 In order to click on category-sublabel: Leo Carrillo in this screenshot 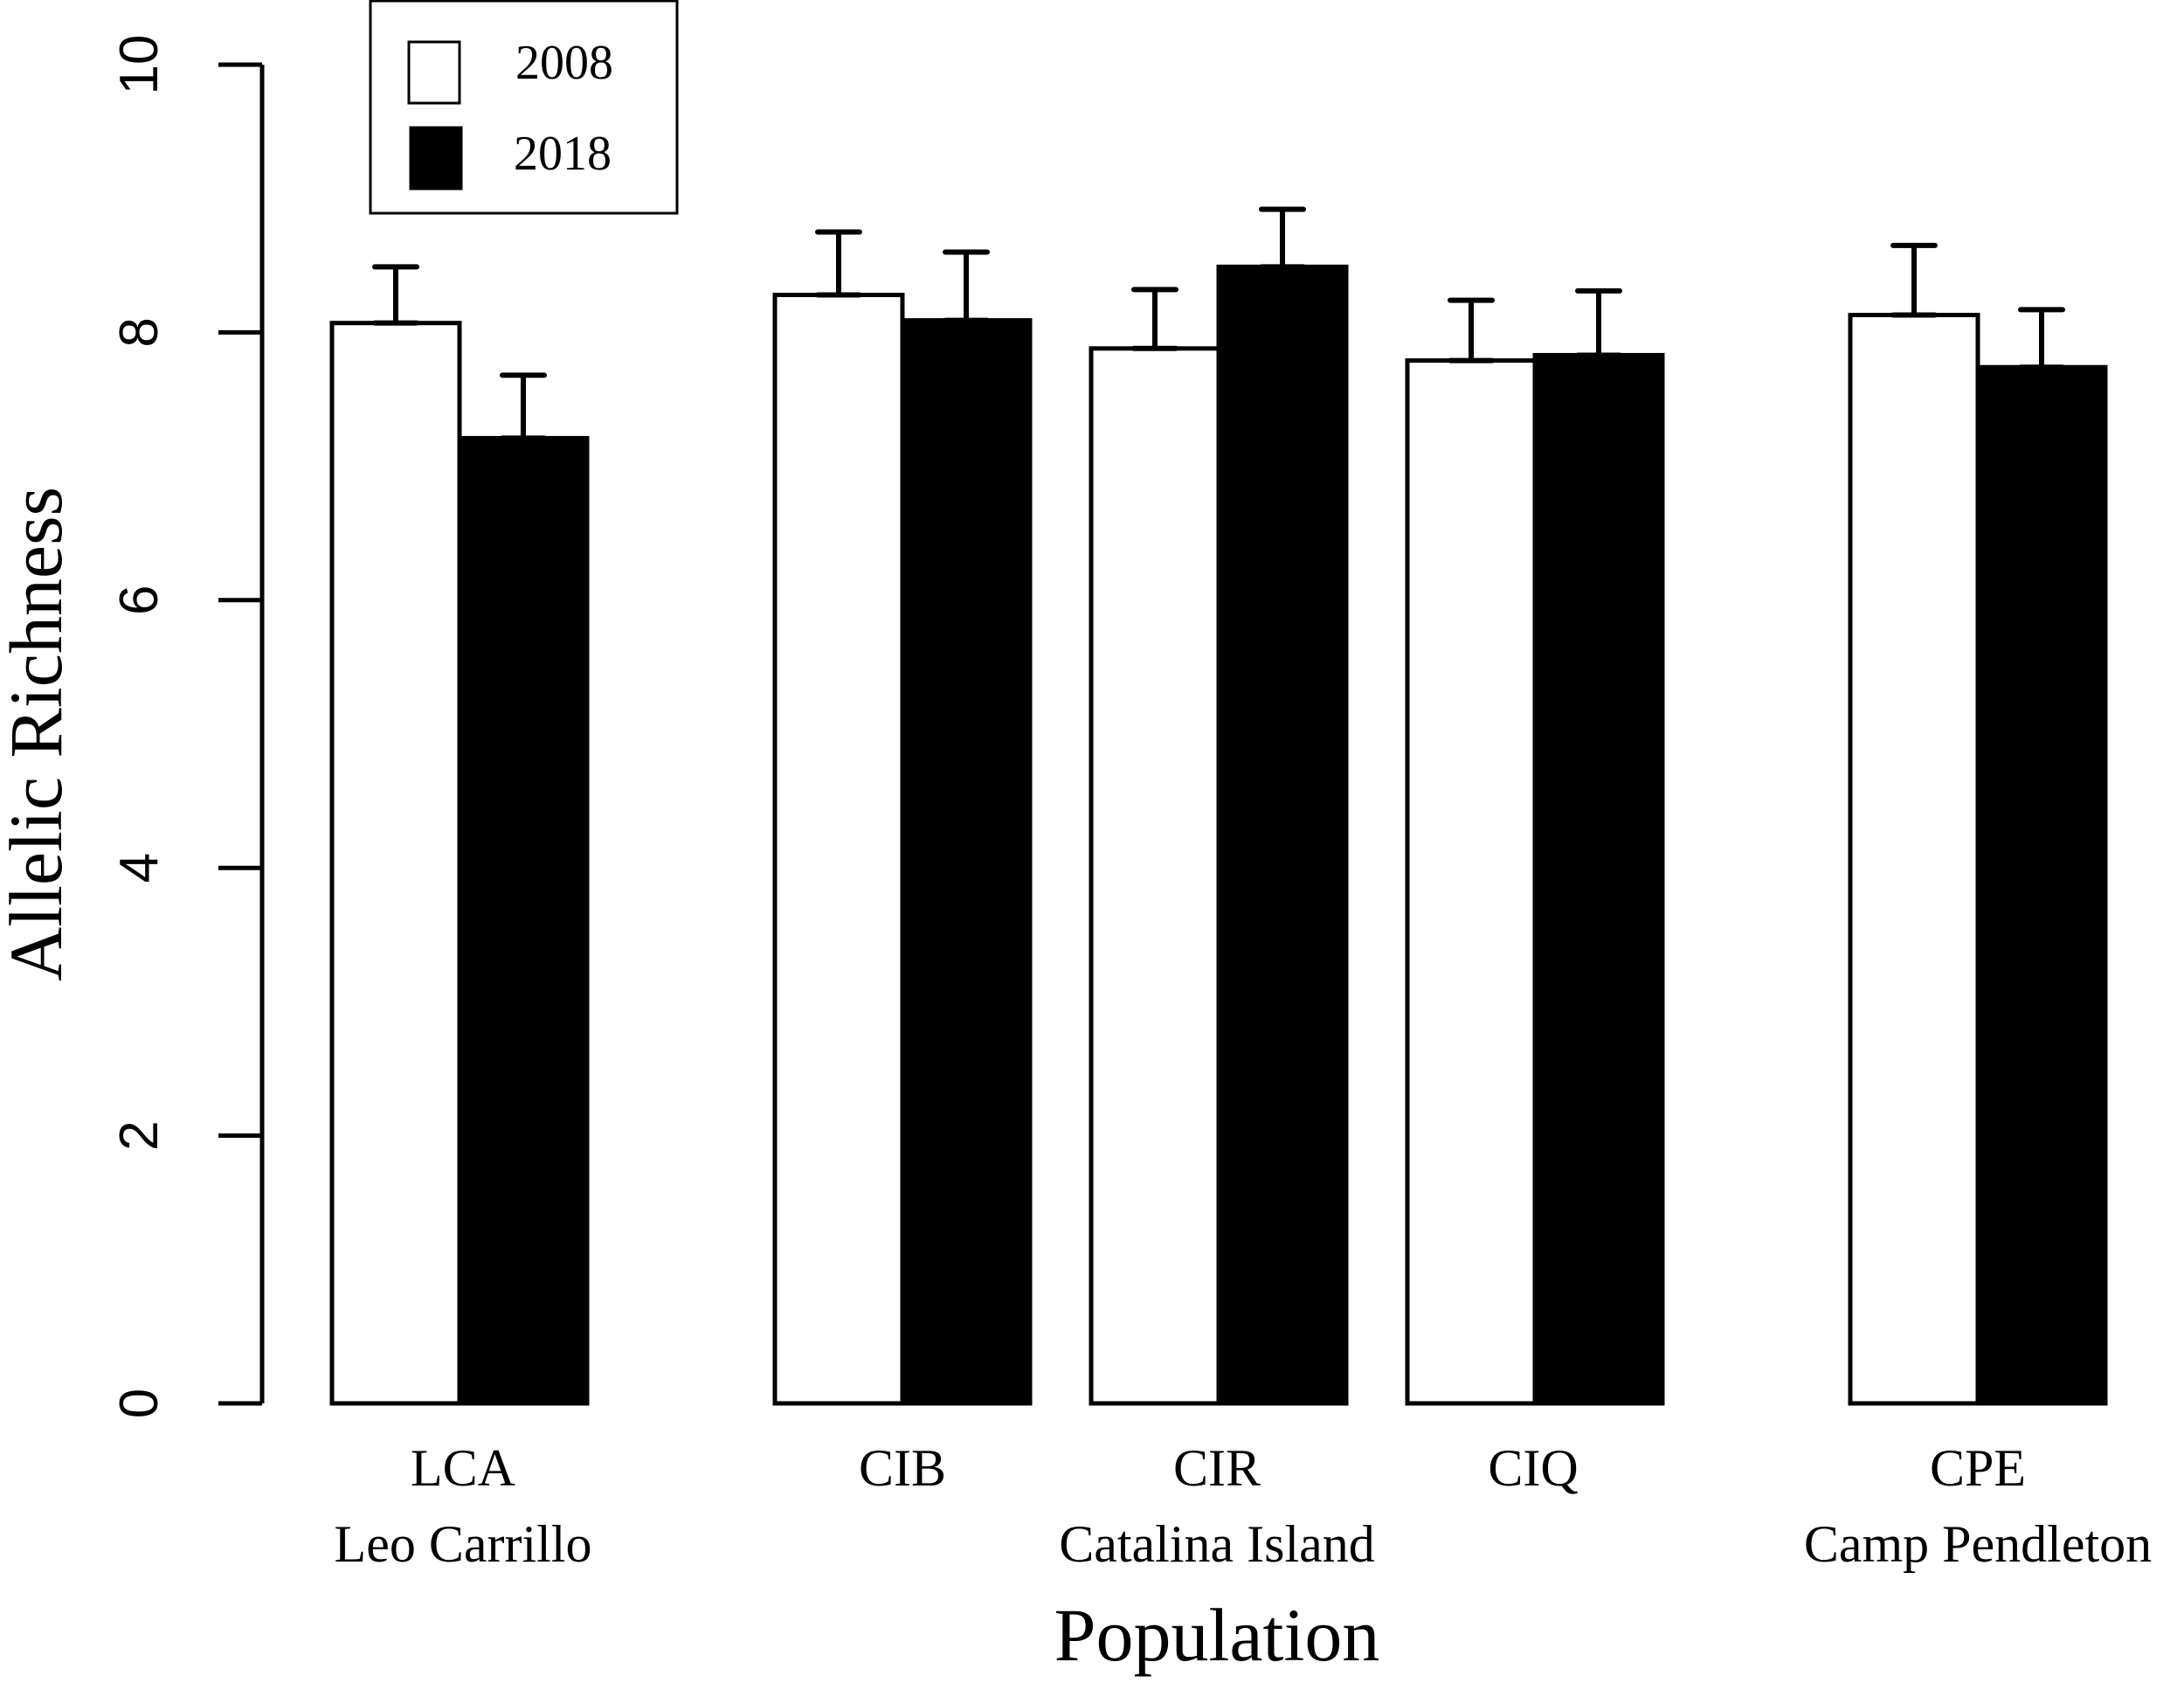, I will do `click(463, 1544)`.